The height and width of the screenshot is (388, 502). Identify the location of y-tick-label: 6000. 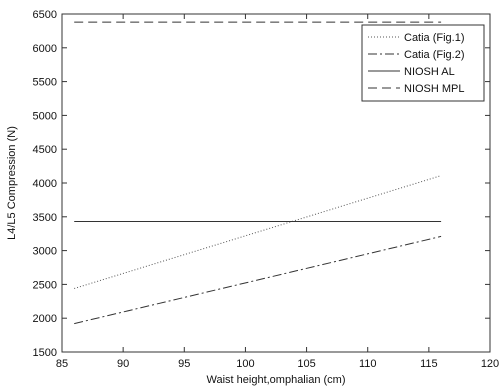
(45, 49).